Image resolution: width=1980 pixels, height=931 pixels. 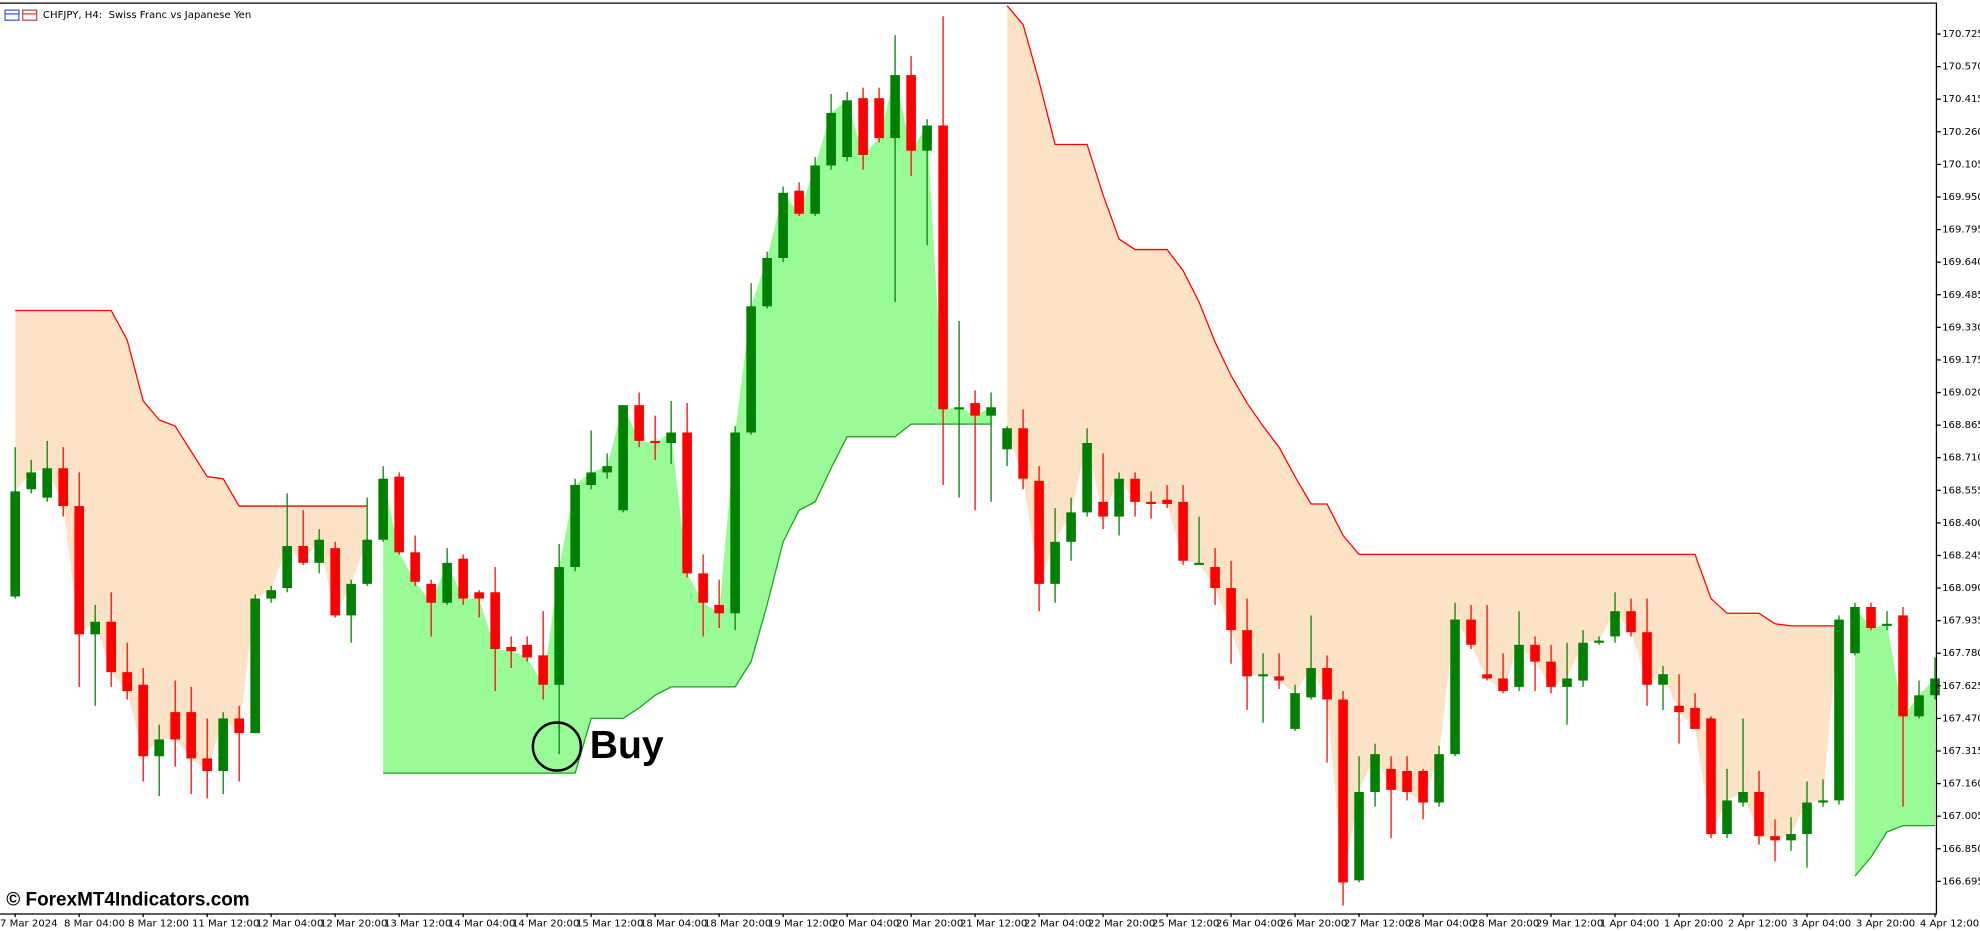 I want to click on x-tick-label: 4 Apr 12:00, so click(x=1949, y=923).